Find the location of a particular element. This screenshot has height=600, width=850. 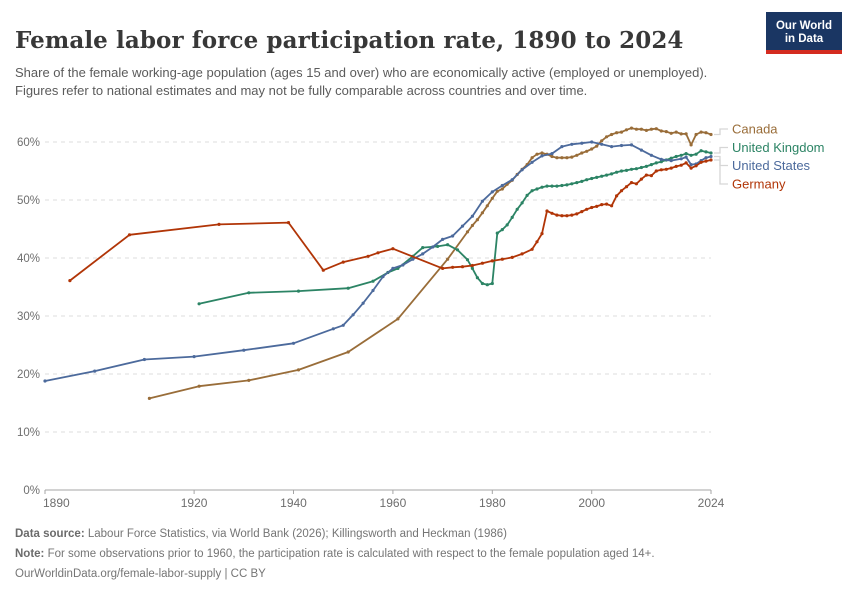

x-axis-label-2024: 2024 is located at coordinates (711, 503).